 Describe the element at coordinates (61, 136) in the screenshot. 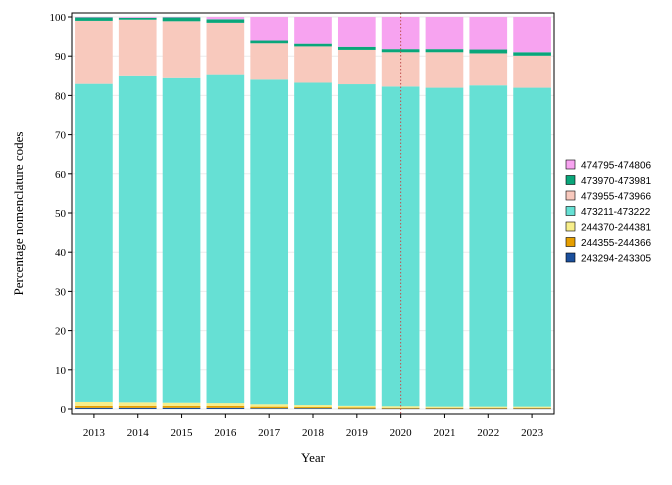

I see `y-tick-label: 70` at that location.